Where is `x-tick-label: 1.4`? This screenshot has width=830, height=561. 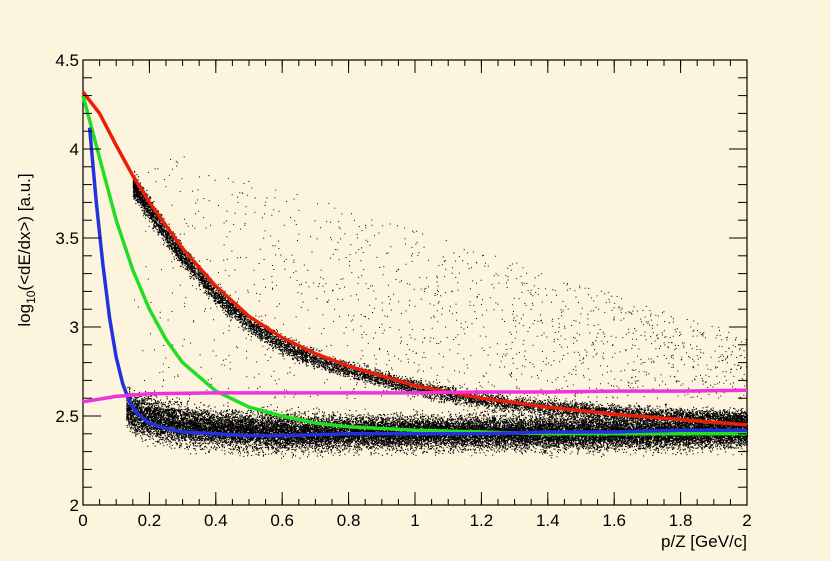
x-tick-label: 1.4 is located at coordinates (548, 520).